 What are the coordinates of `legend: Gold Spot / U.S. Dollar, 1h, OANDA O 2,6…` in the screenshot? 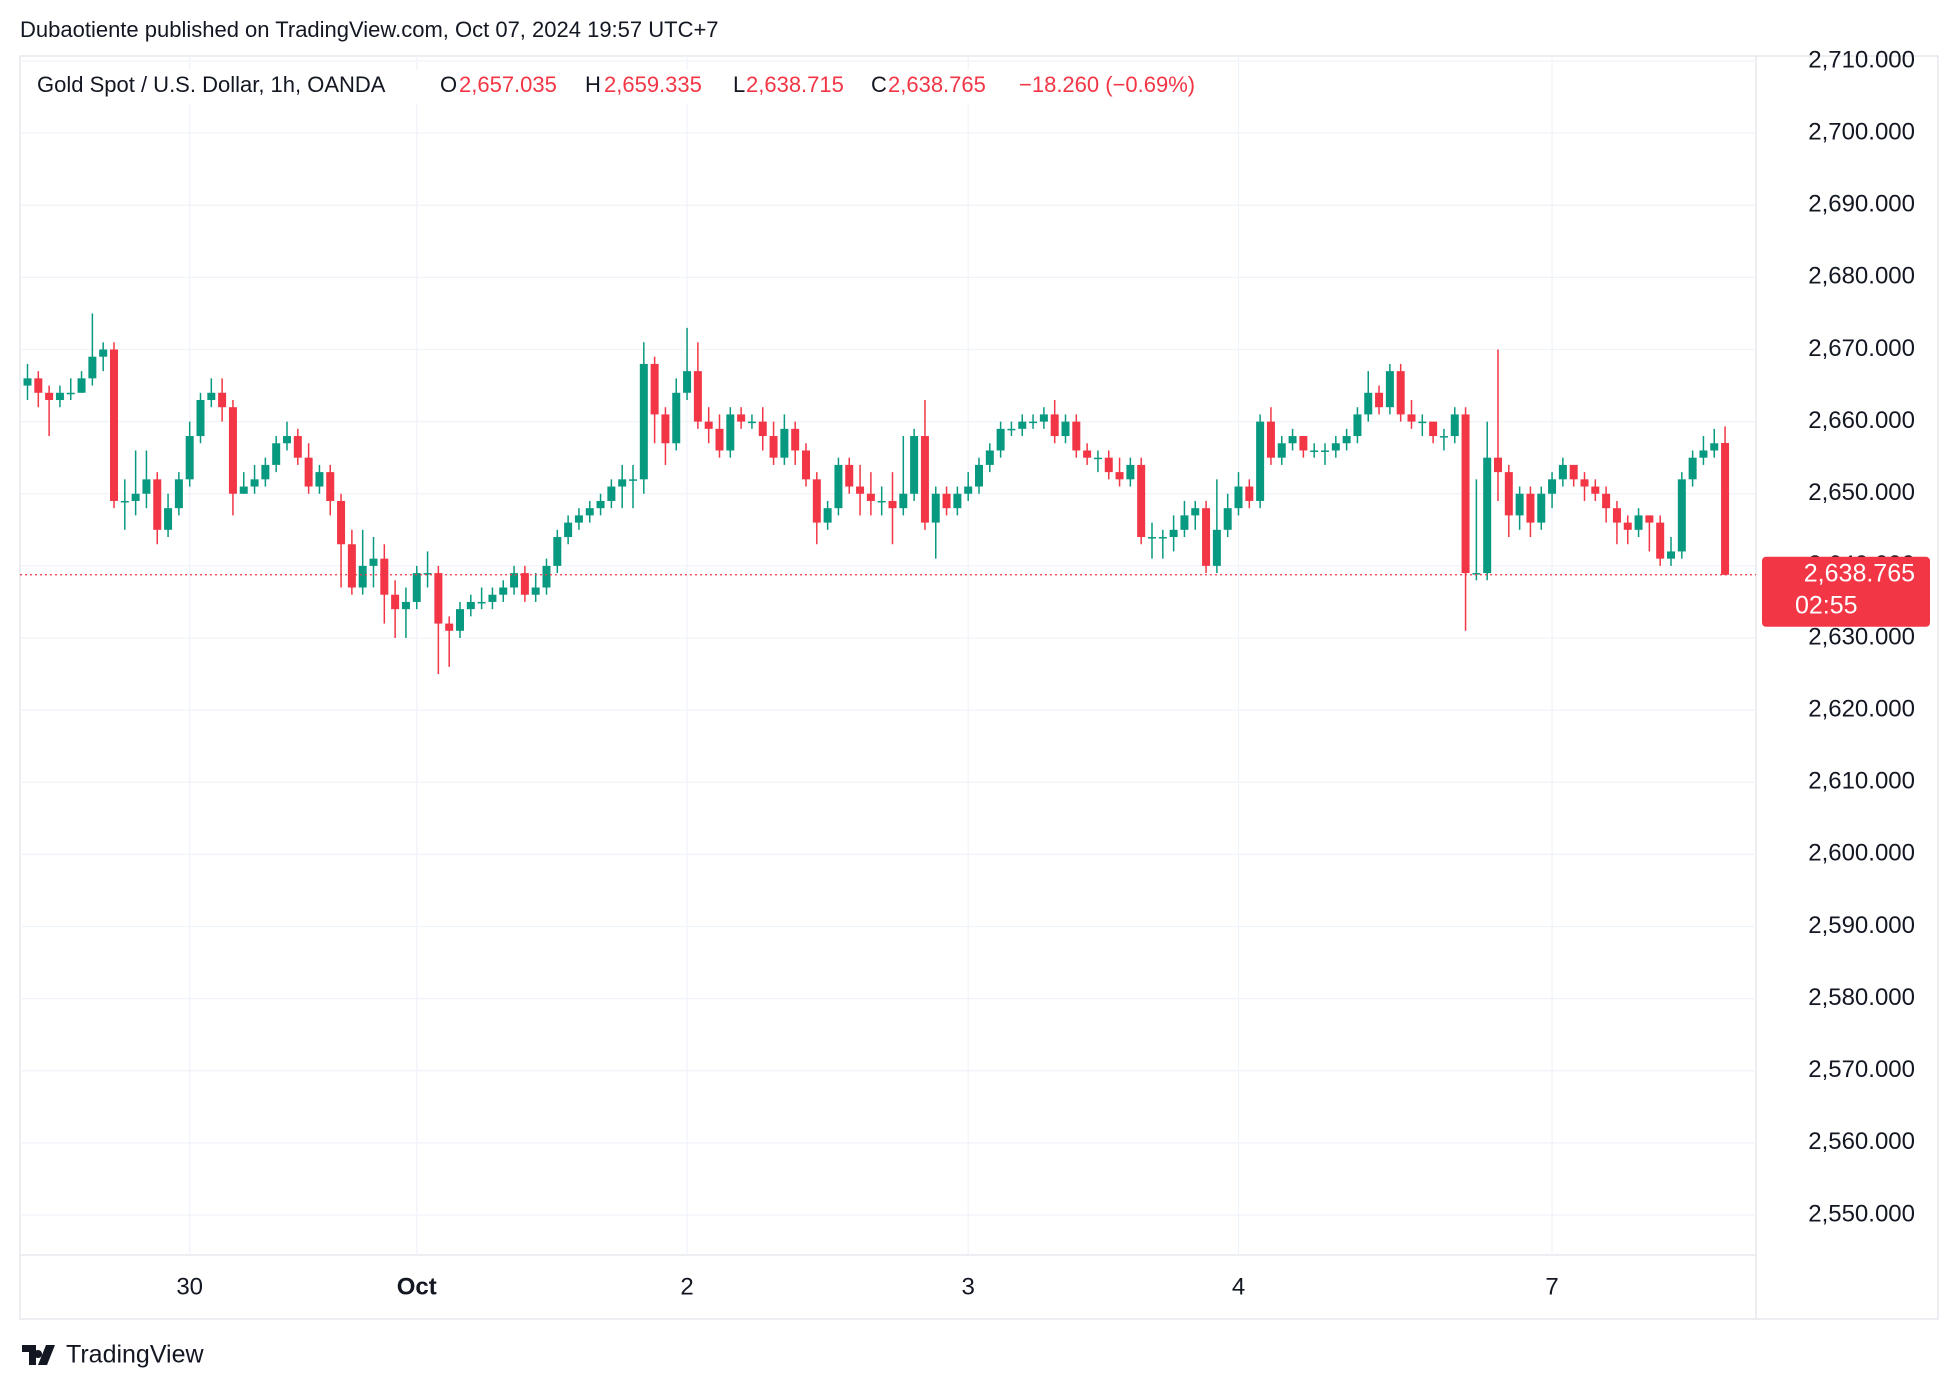 It's located at (628, 87).